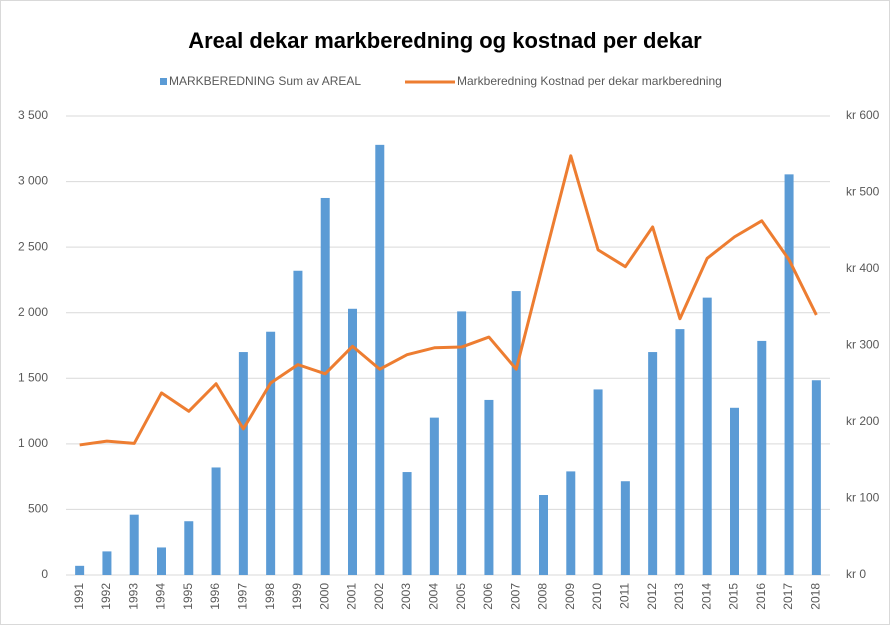 The height and width of the screenshot is (625, 890). I want to click on x-tick-label: 2000, so click(324, 596).